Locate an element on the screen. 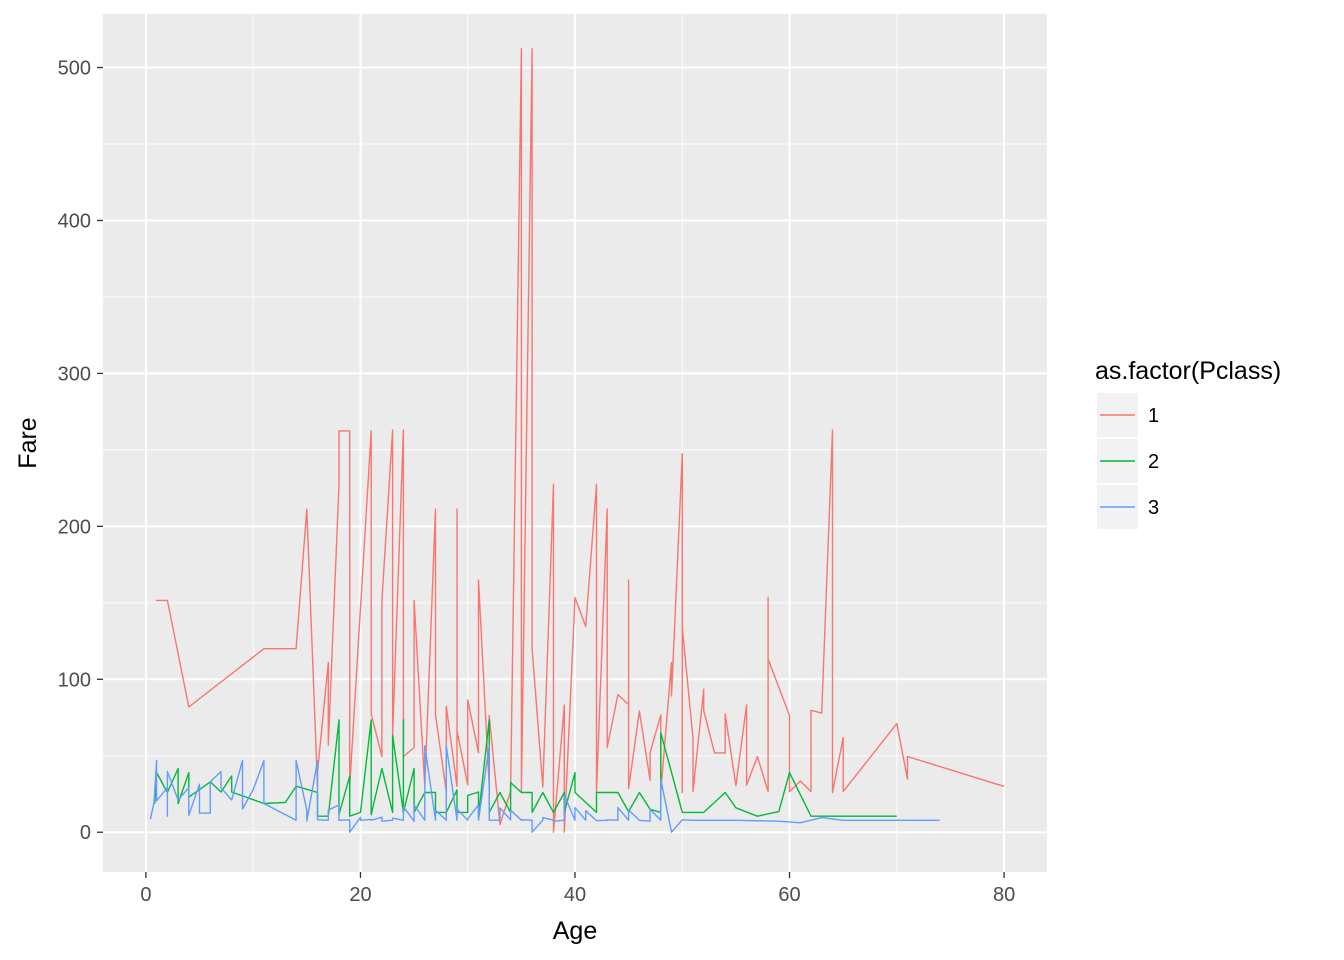 The width and height of the screenshot is (1344, 960). legend-item-2: 2 is located at coordinates (1127, 461).